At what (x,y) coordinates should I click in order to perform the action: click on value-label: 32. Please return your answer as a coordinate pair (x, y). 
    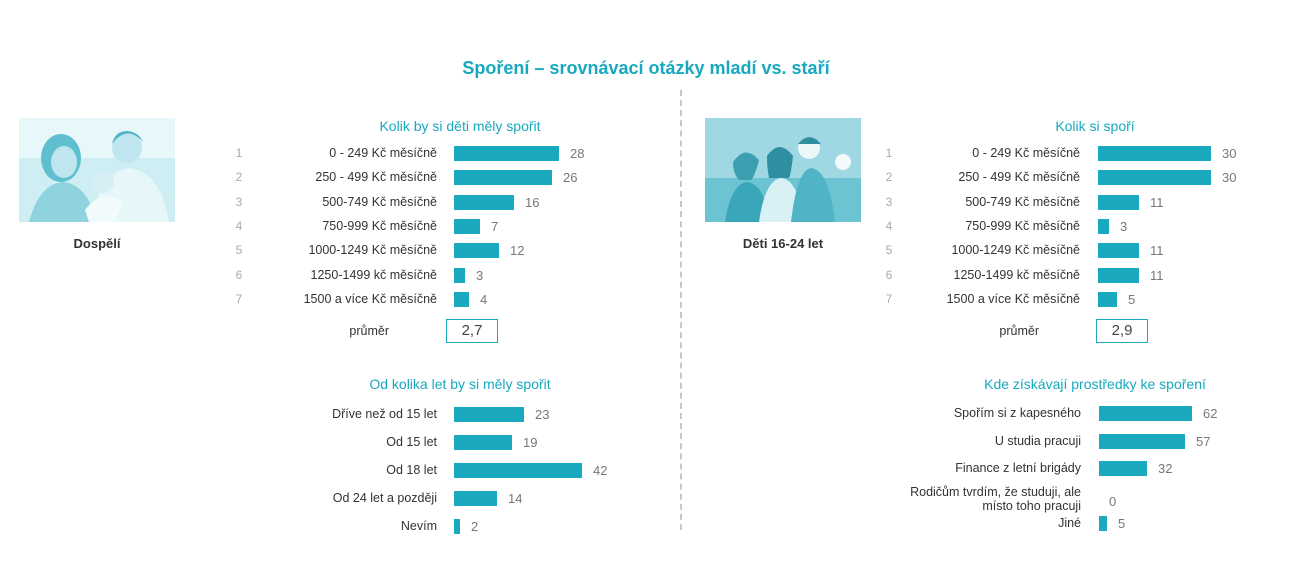
    Looking at the image, I should click on (1165, 468).